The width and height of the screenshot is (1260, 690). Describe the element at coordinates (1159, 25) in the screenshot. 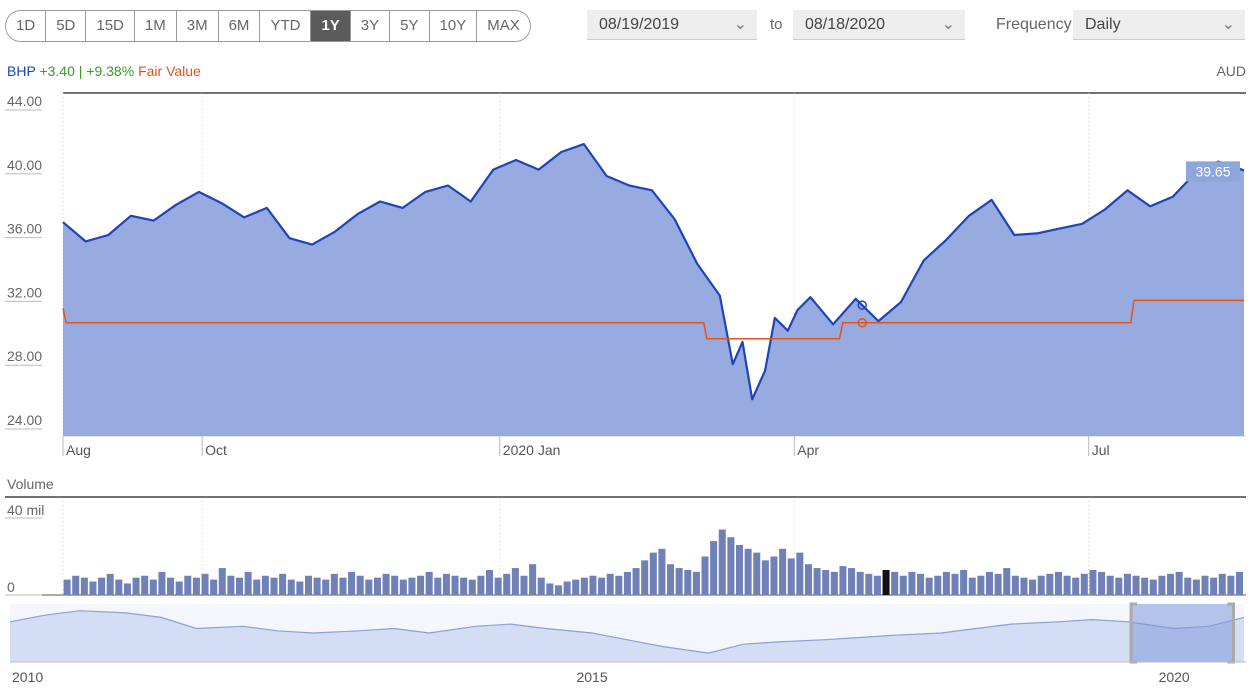

I see `frequency-select: Daily ⌄` at that location.